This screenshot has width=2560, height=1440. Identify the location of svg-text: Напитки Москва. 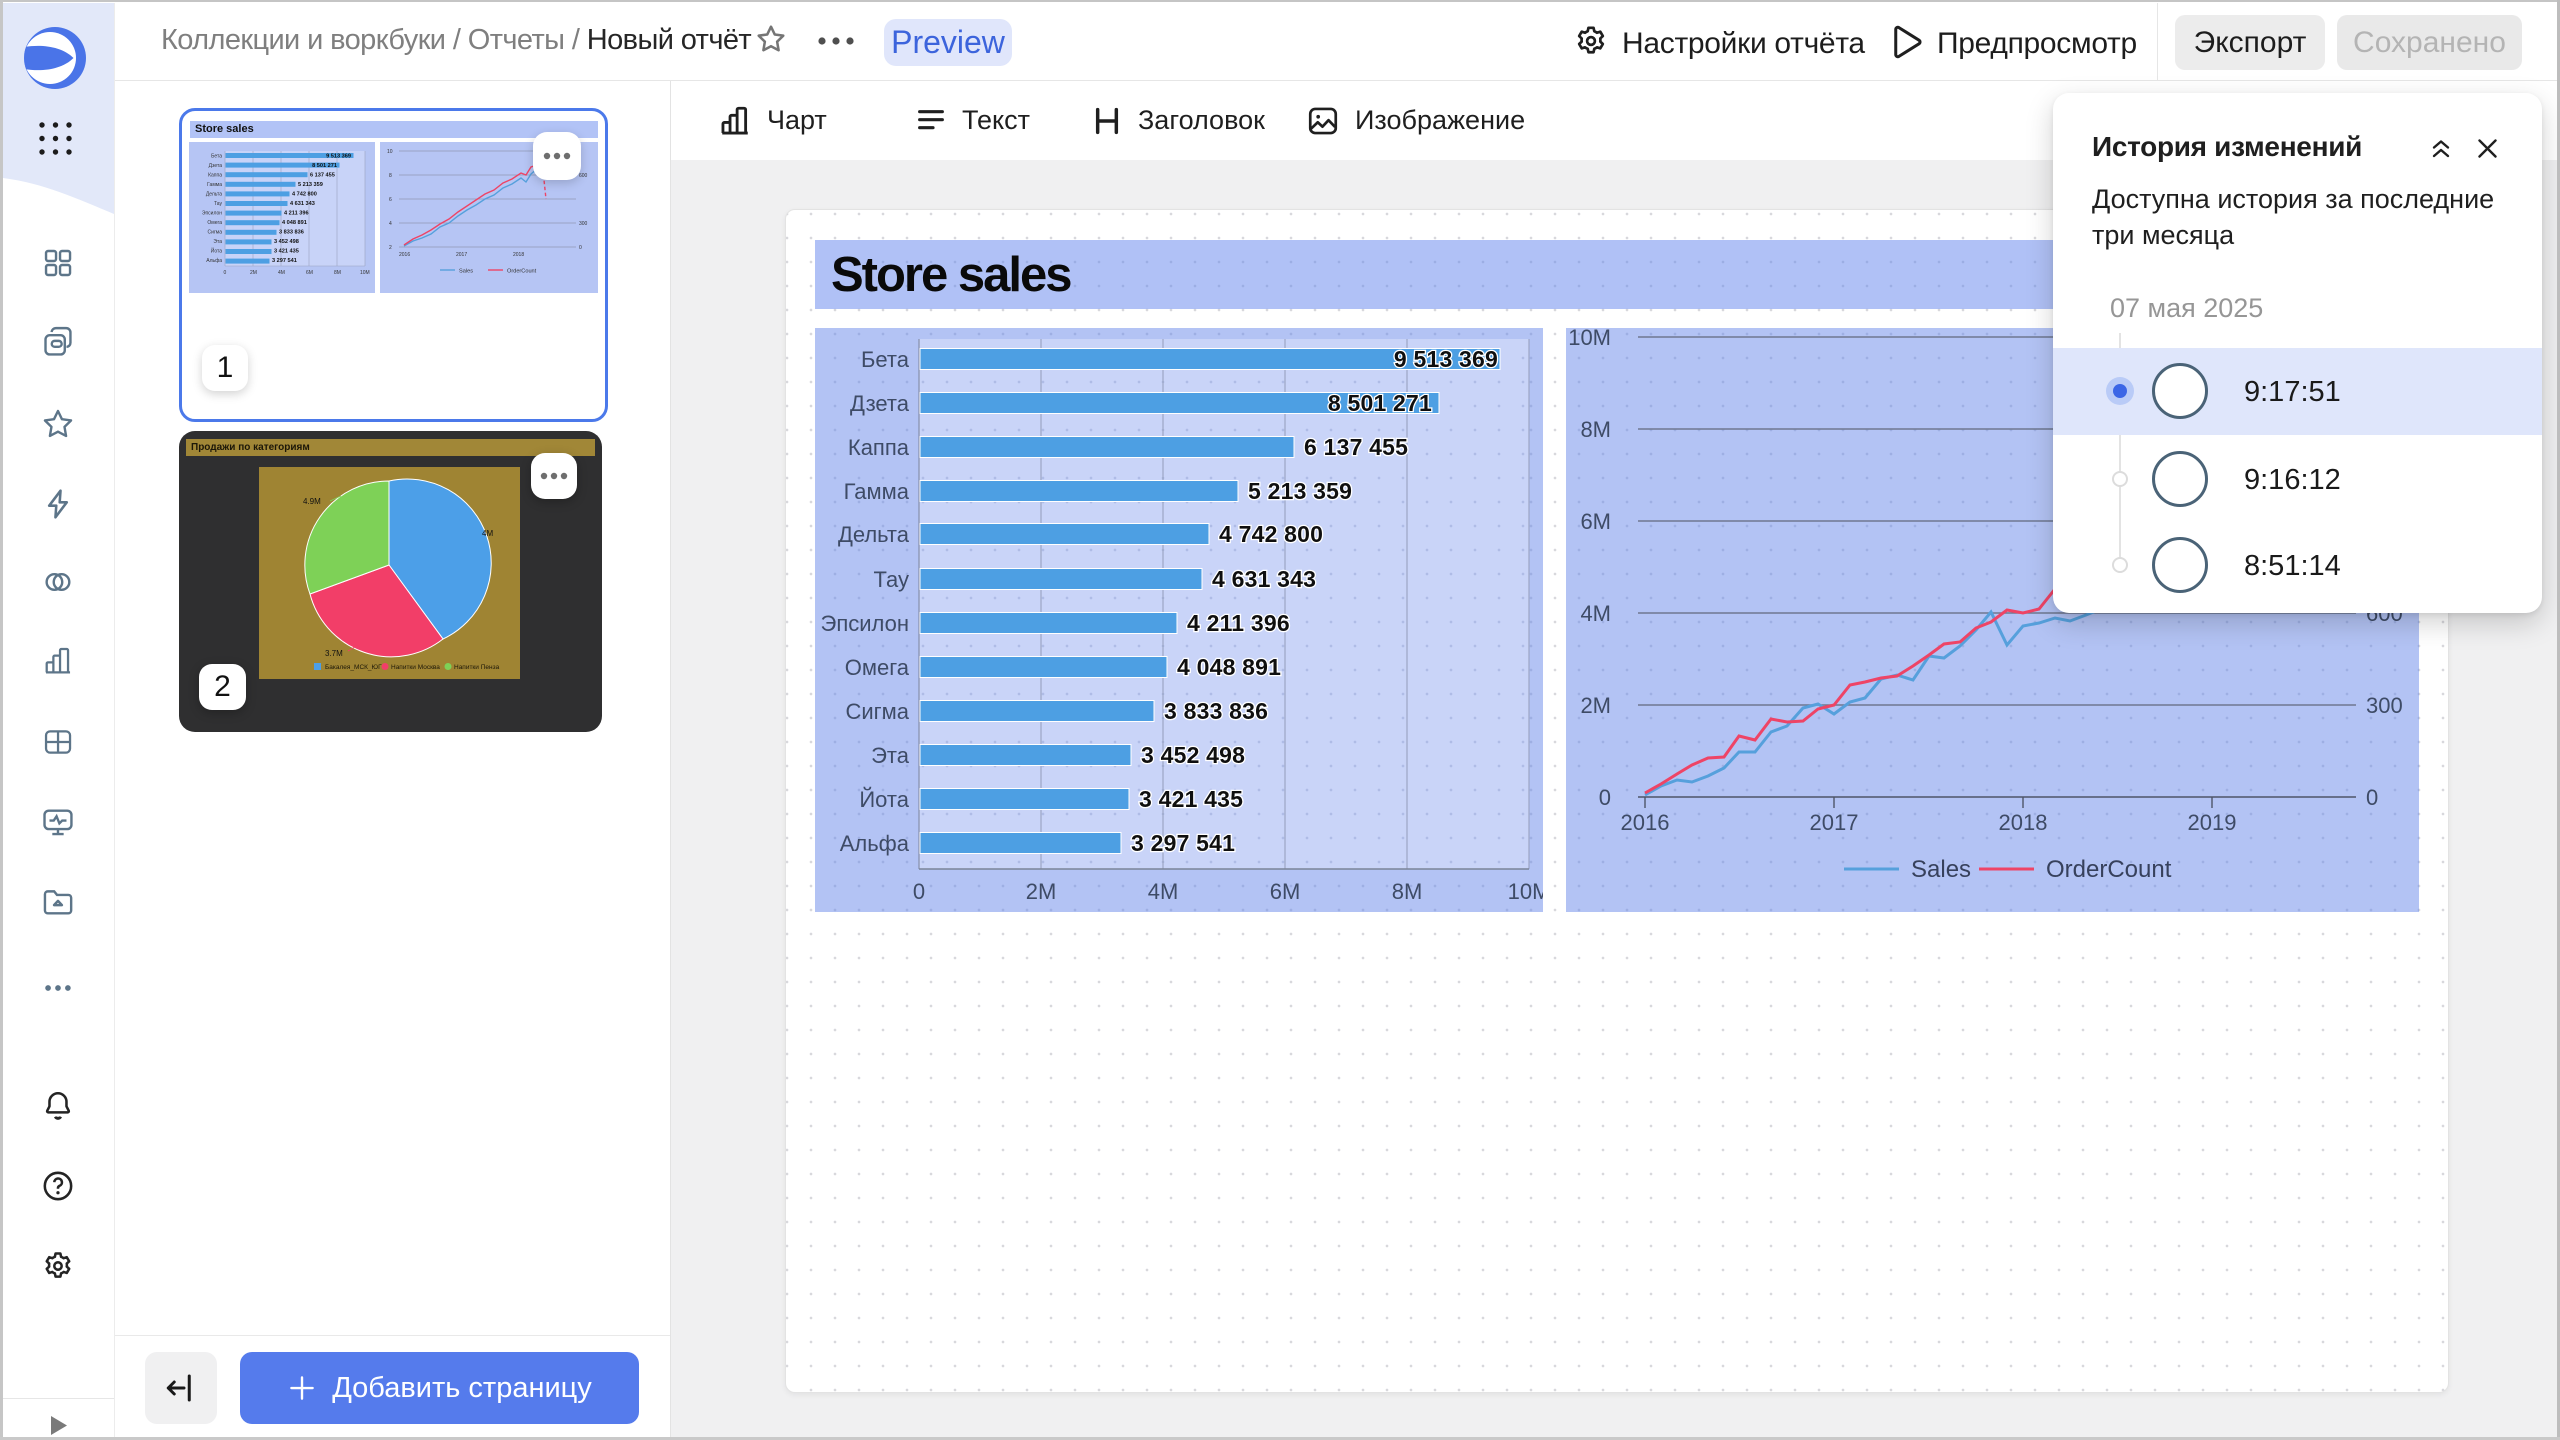
(415, 667).